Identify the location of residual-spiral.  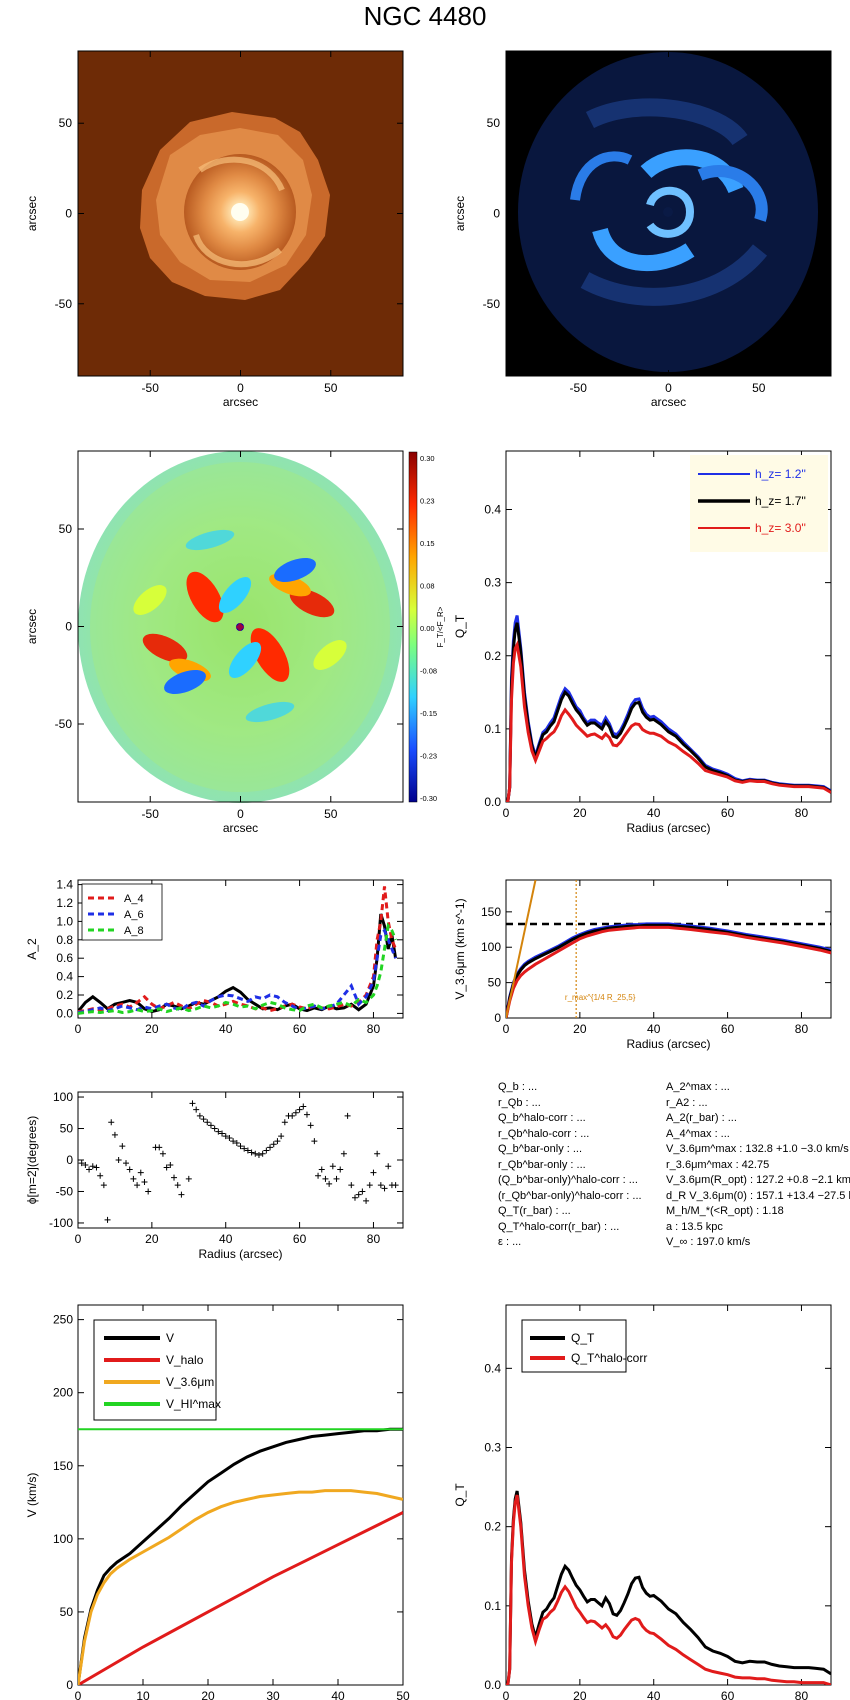
(668, 212).